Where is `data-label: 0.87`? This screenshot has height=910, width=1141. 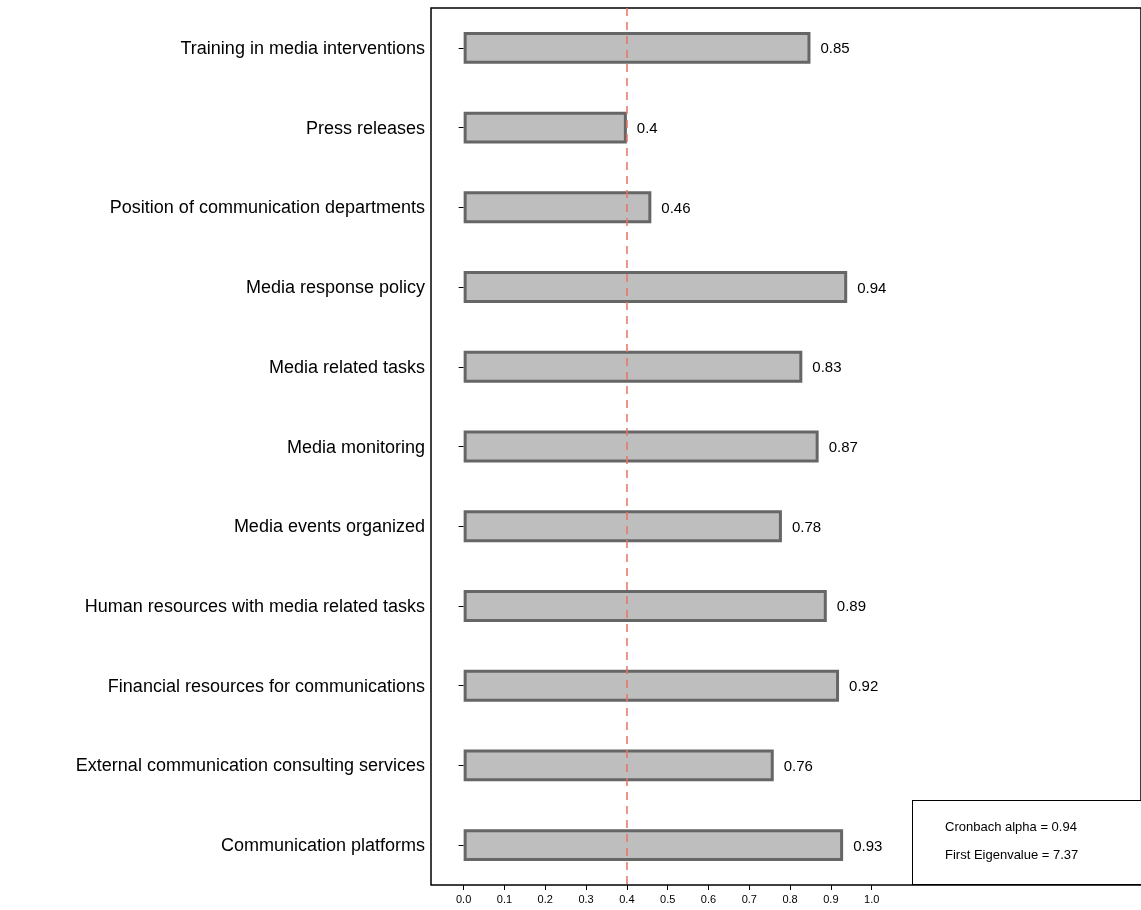
data-label: 0.87 is located at coordinates (843, 446).